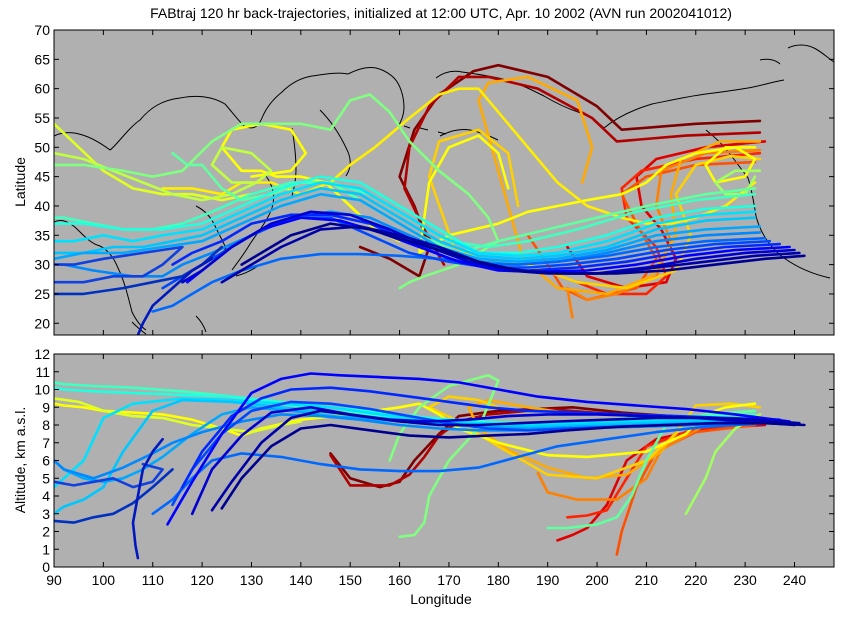  What do you see at coordinates (54, 580) in the screenshot?
I see `x-tick-label: 90` at bounding box center [54, 580].